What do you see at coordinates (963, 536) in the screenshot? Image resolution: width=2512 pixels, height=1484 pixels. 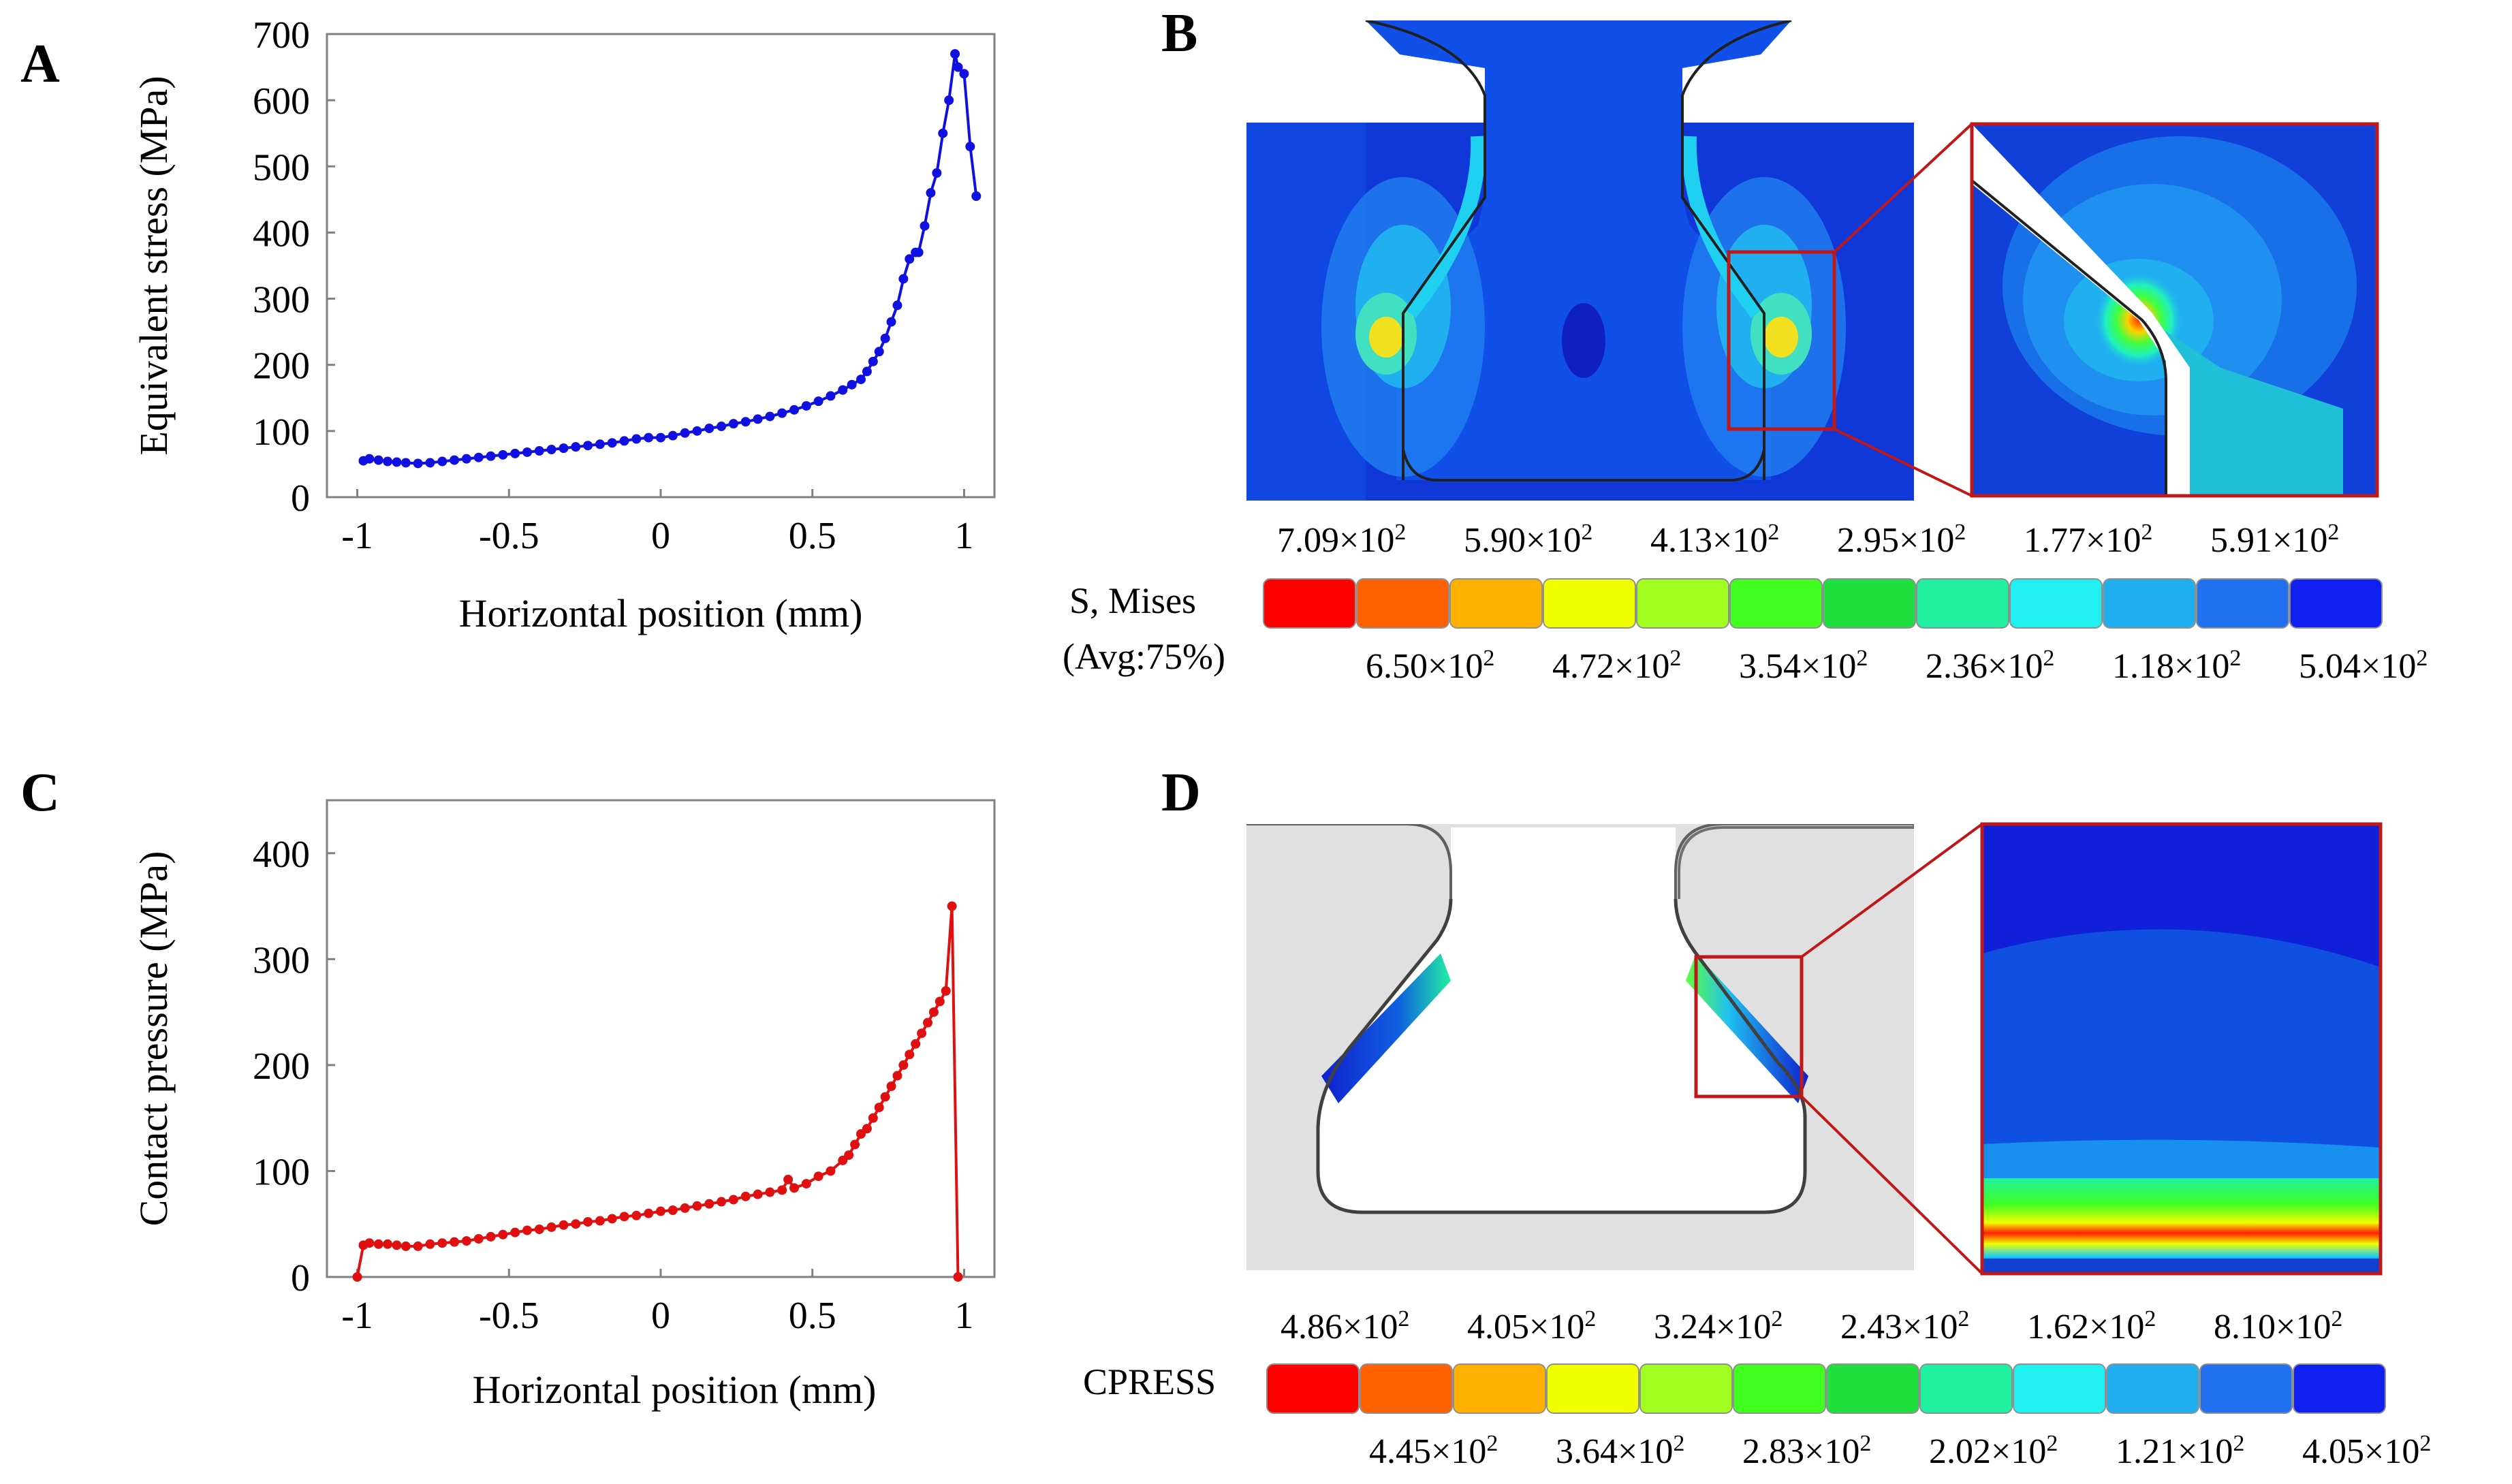 I see `chartA-x-tick-label: 1` at bounding box center [963, 536].